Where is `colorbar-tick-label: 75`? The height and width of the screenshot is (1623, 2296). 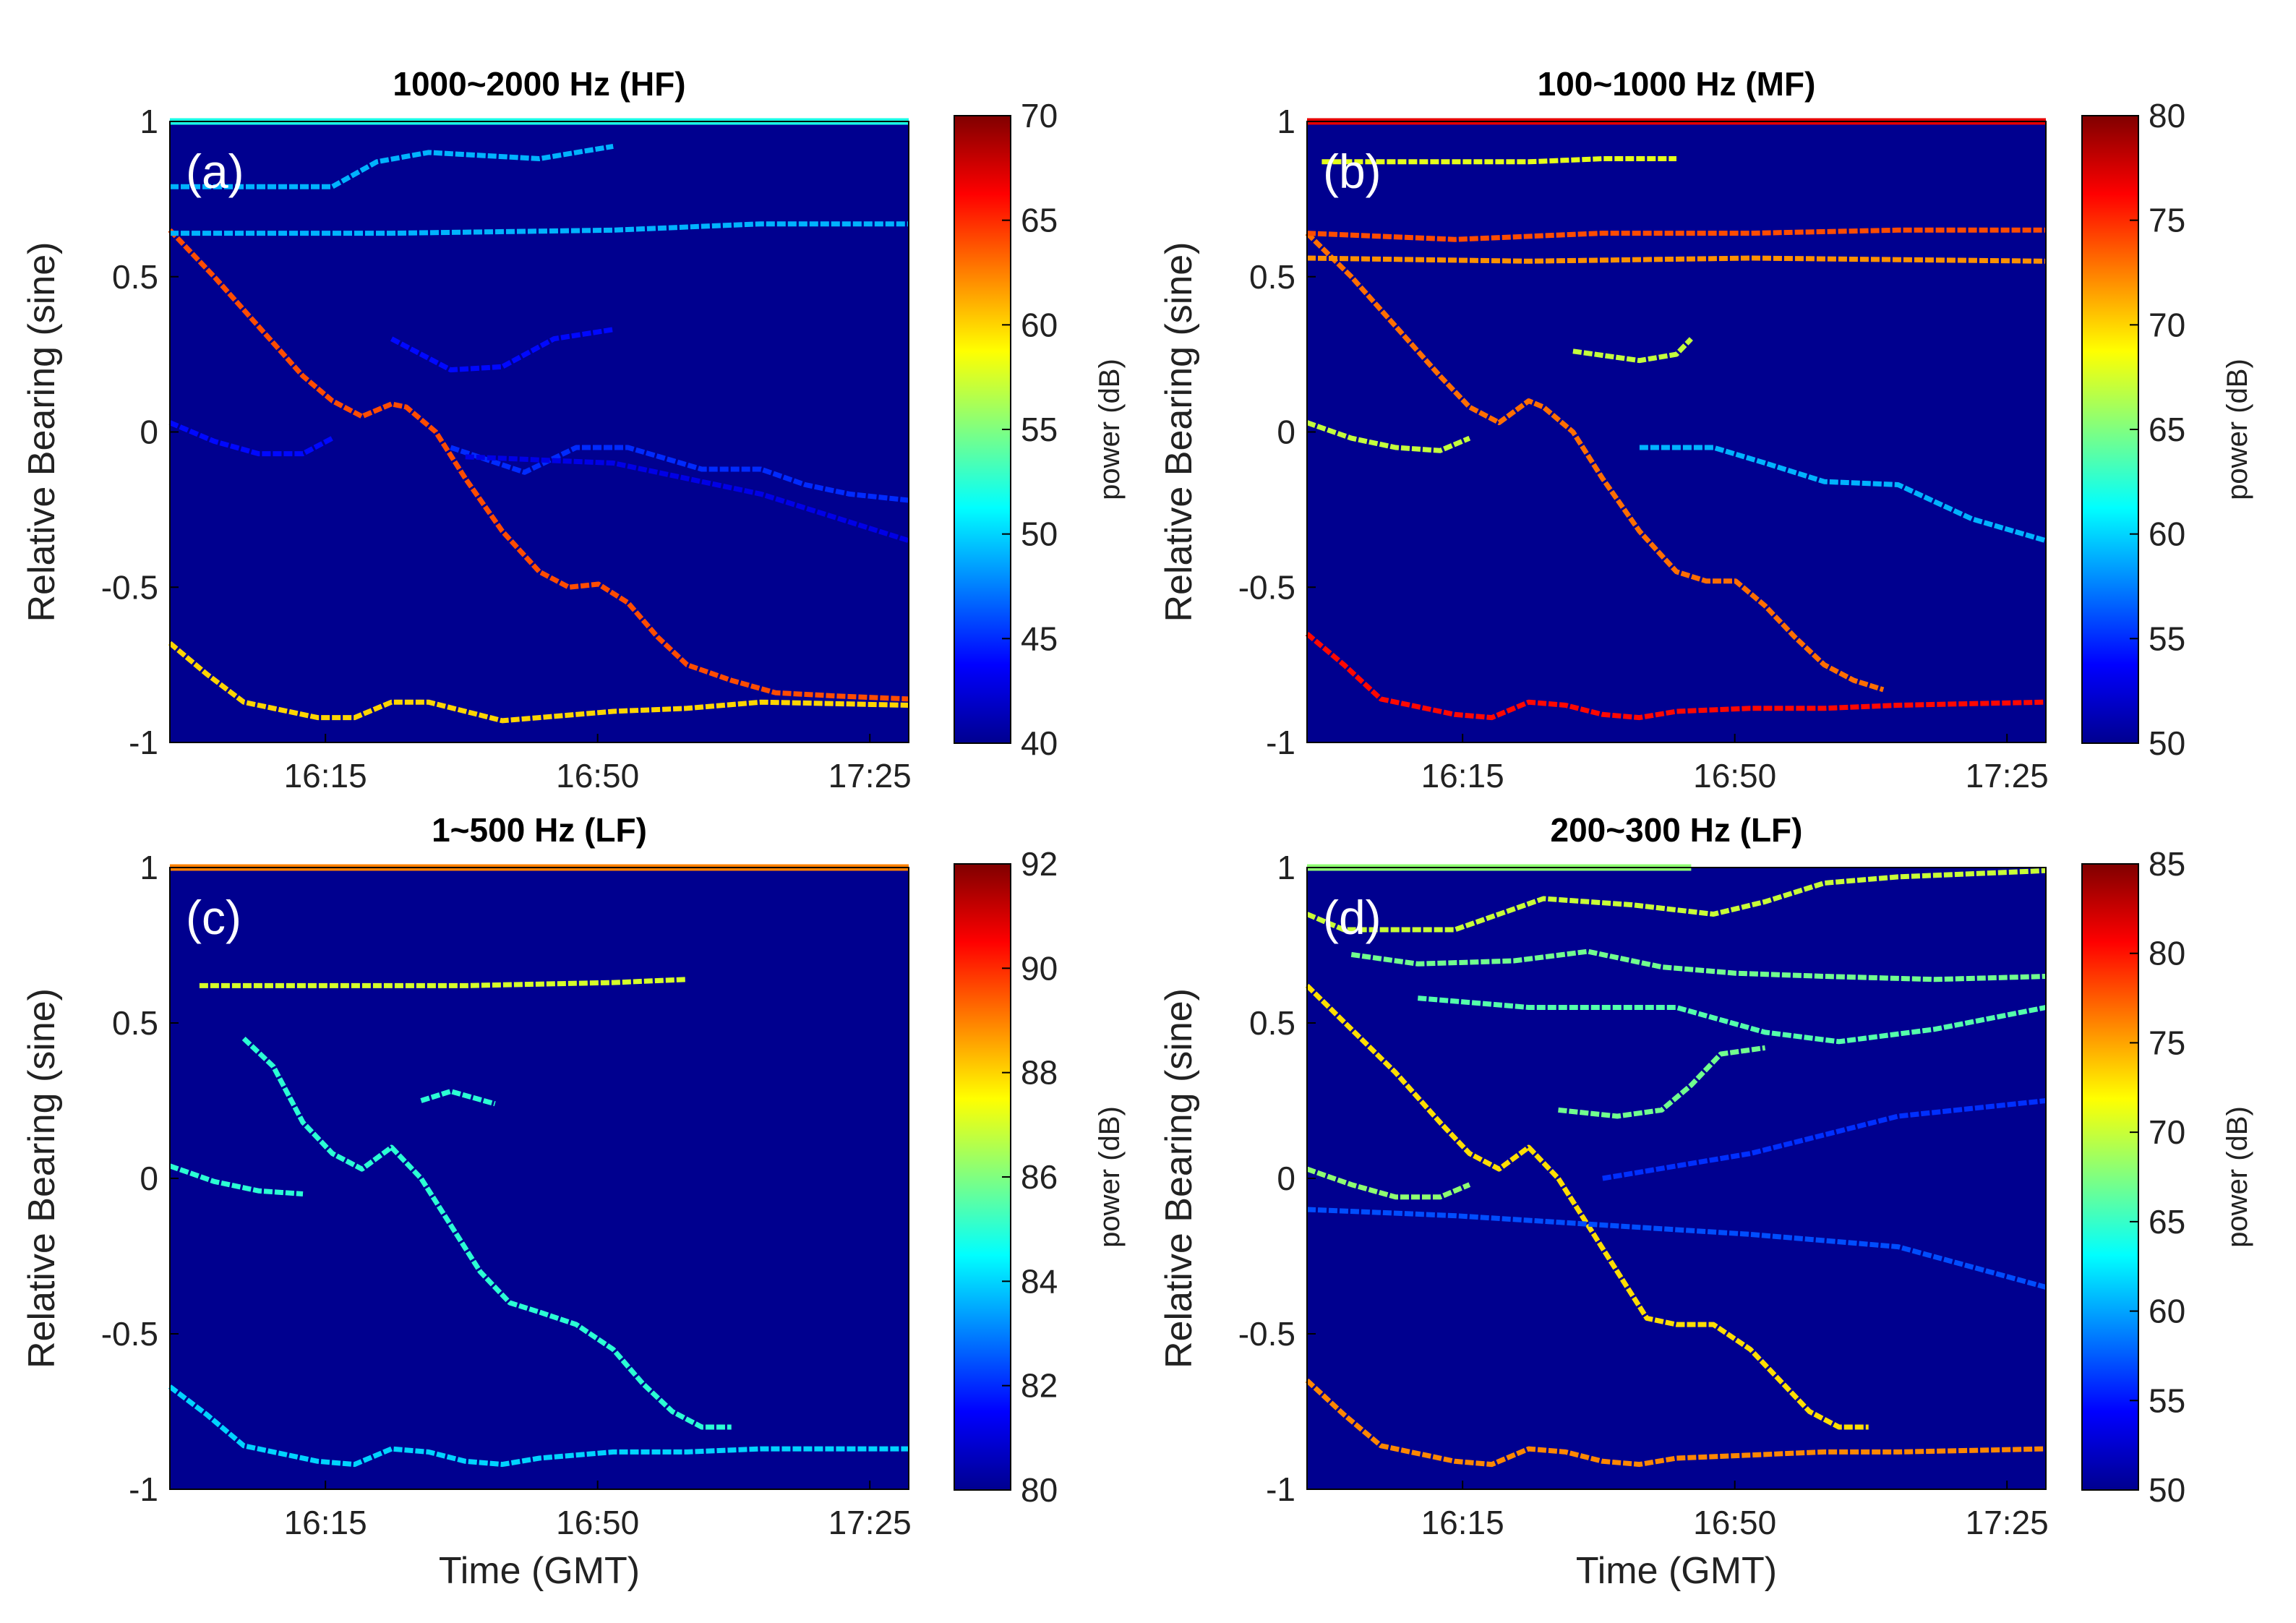
colorbar-tick-label: 75 is located at coordinates (2167, 1042).